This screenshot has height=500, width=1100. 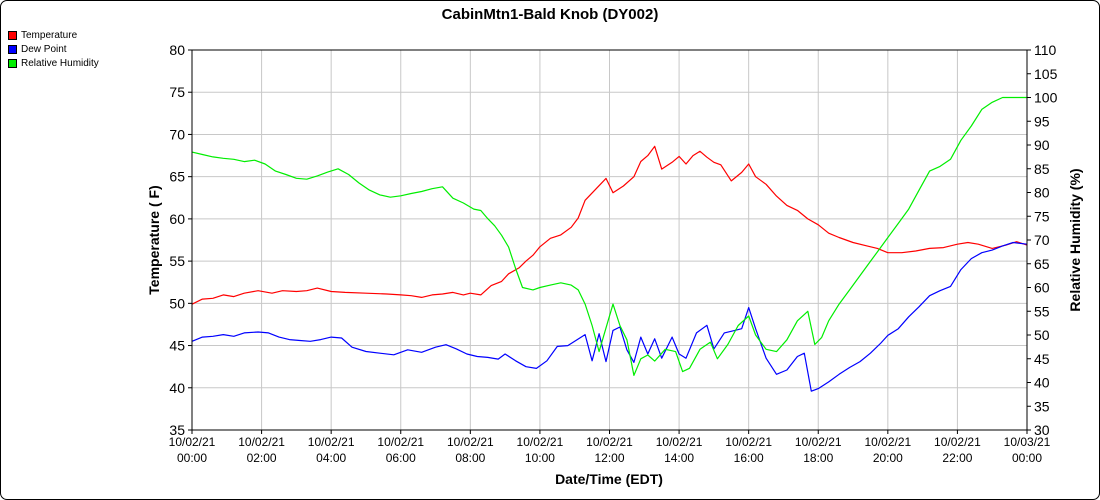 What do you see at coordinates (12, 63) in the screenshot?
I see `relative-humidity-swatch` at bounding box center [12, 63].